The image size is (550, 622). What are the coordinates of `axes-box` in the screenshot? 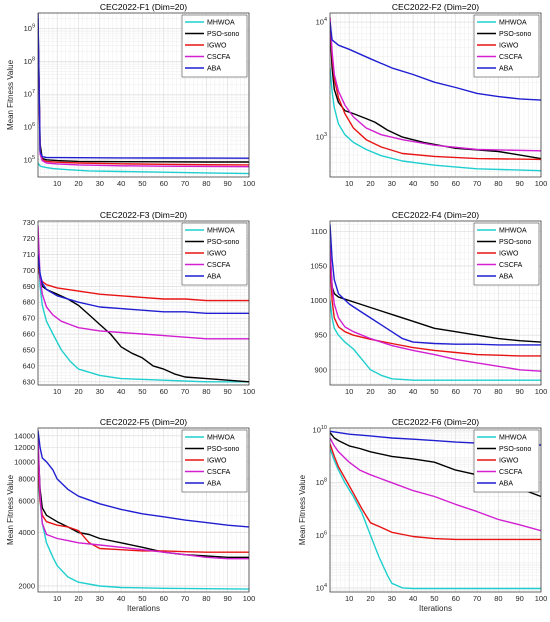 It's located at (435, 303).